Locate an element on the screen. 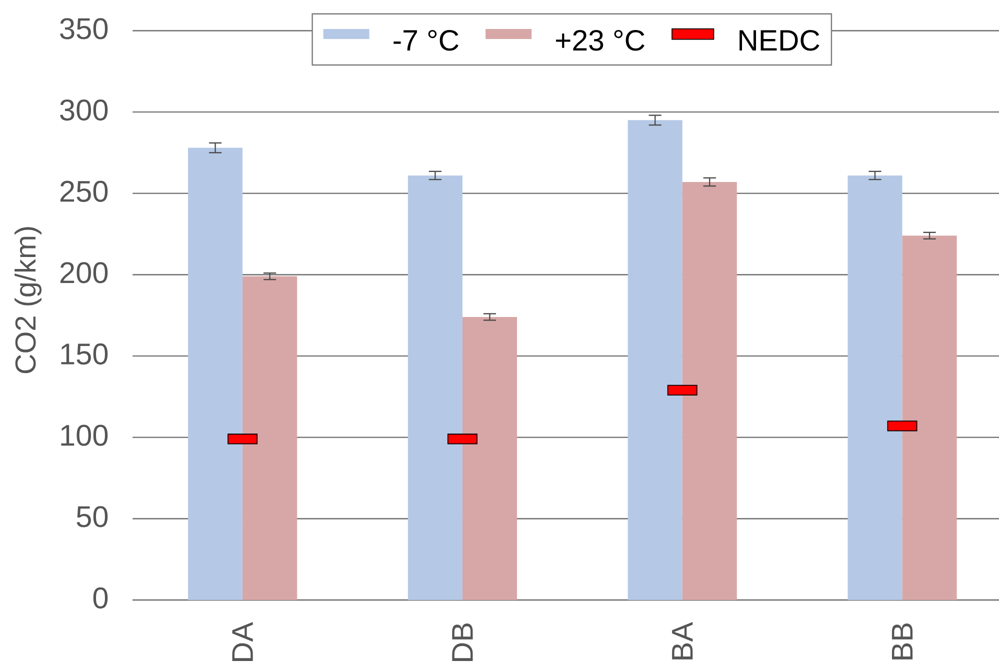 The height and width of the screenshot is (664, 999). y-tick-label: 350 is located at coordinates (84, 29).